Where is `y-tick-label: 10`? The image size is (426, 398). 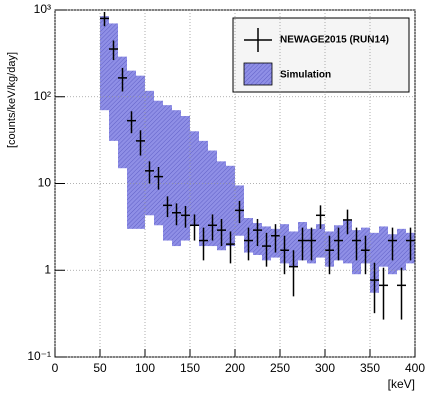 y-tick-label: 10 is located at coordinates (45, 183).